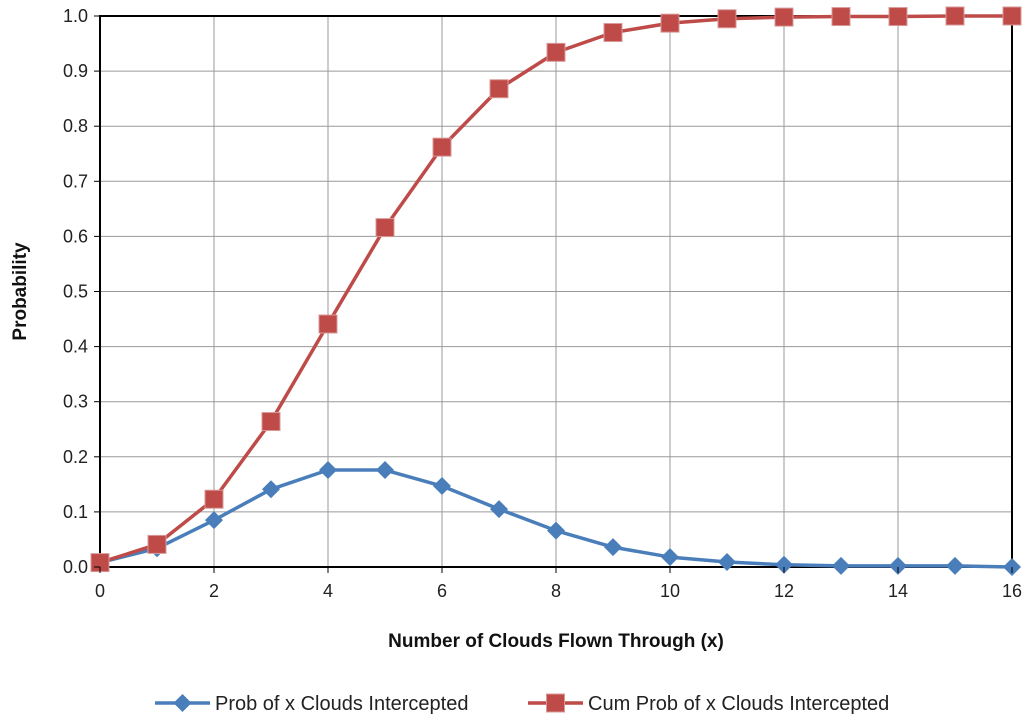 Image resolution: width=1027 pixels, height=719 pixels. What do you see at coordinates (214, 591) in the screenshot?
I see `x-tick-label: 2` at bounding box center [214, 591].